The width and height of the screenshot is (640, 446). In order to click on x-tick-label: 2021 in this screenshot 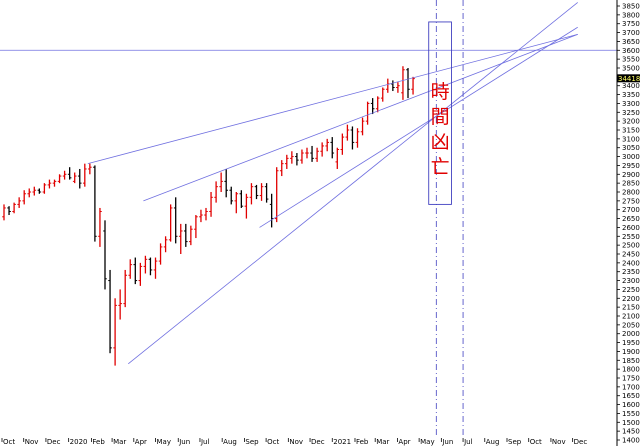, I will do `click(342, 442)`.